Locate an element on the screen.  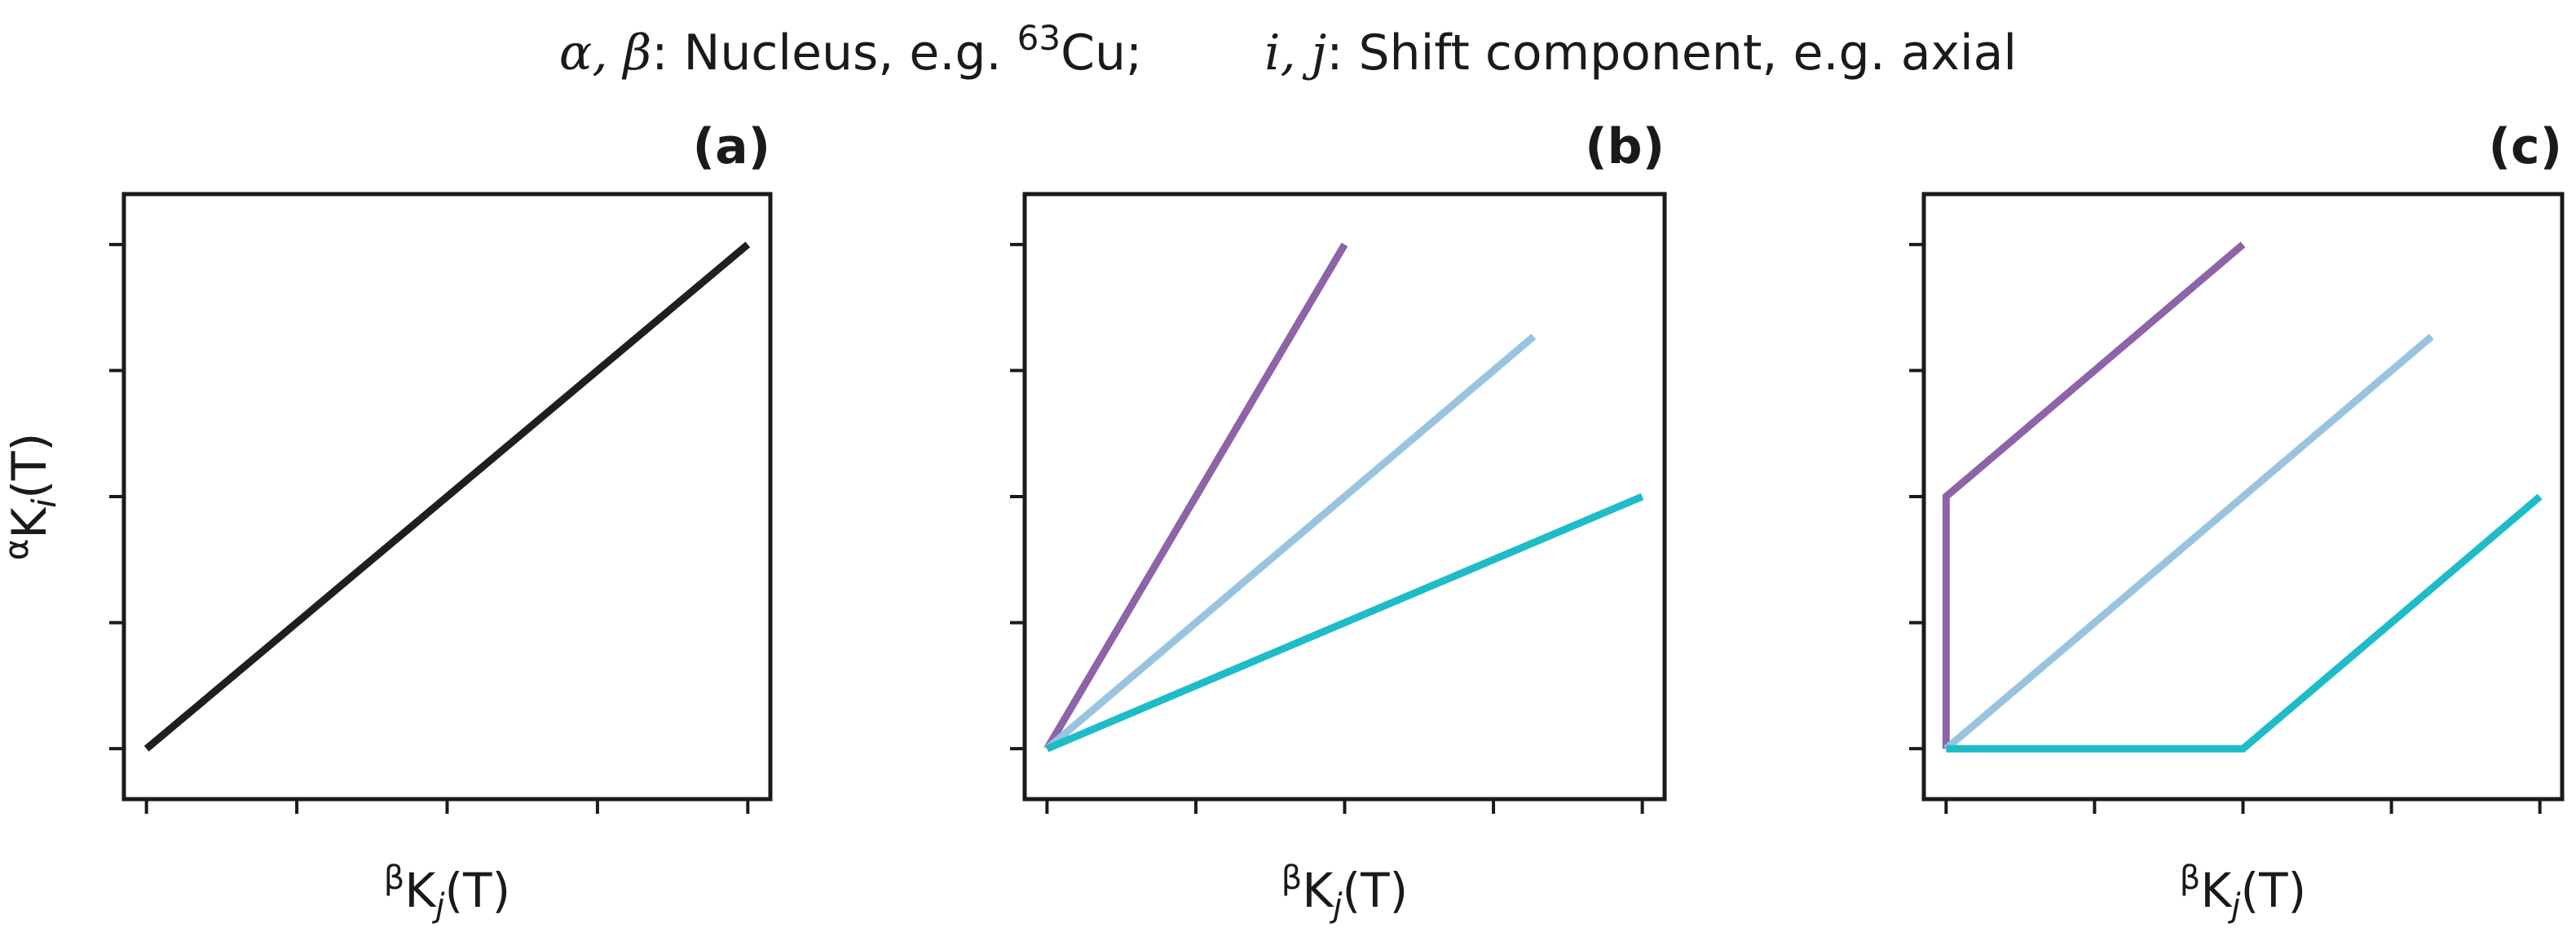
y-label-main: K is located at coordinates (29, 522).